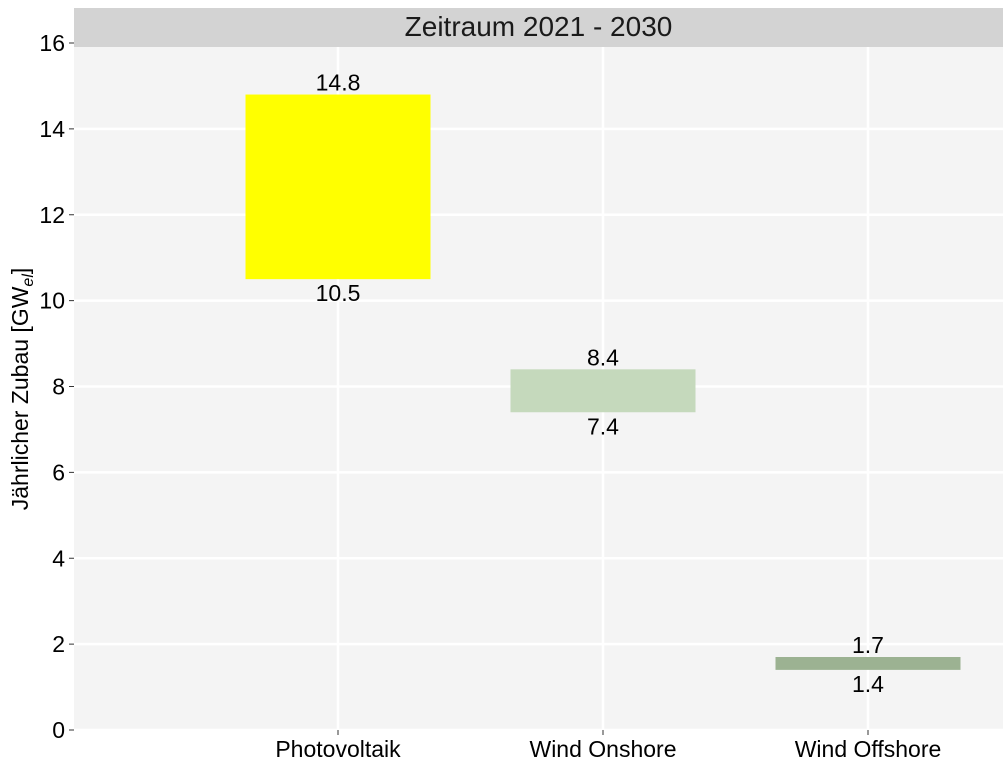 This screenshot has width=1003, height=773. I want to click on facet-strip, so click(538, 27).